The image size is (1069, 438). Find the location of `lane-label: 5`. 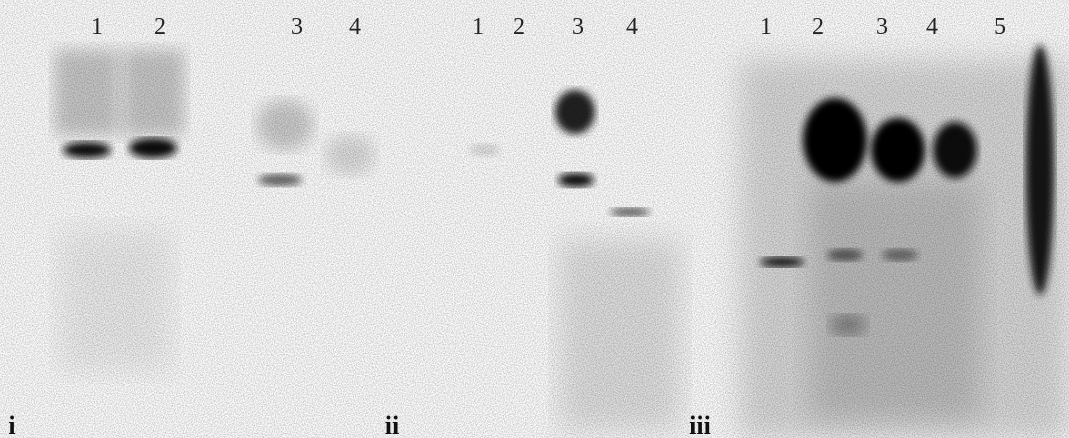

lane-label: 5 is located at coordinates (1000, 27).